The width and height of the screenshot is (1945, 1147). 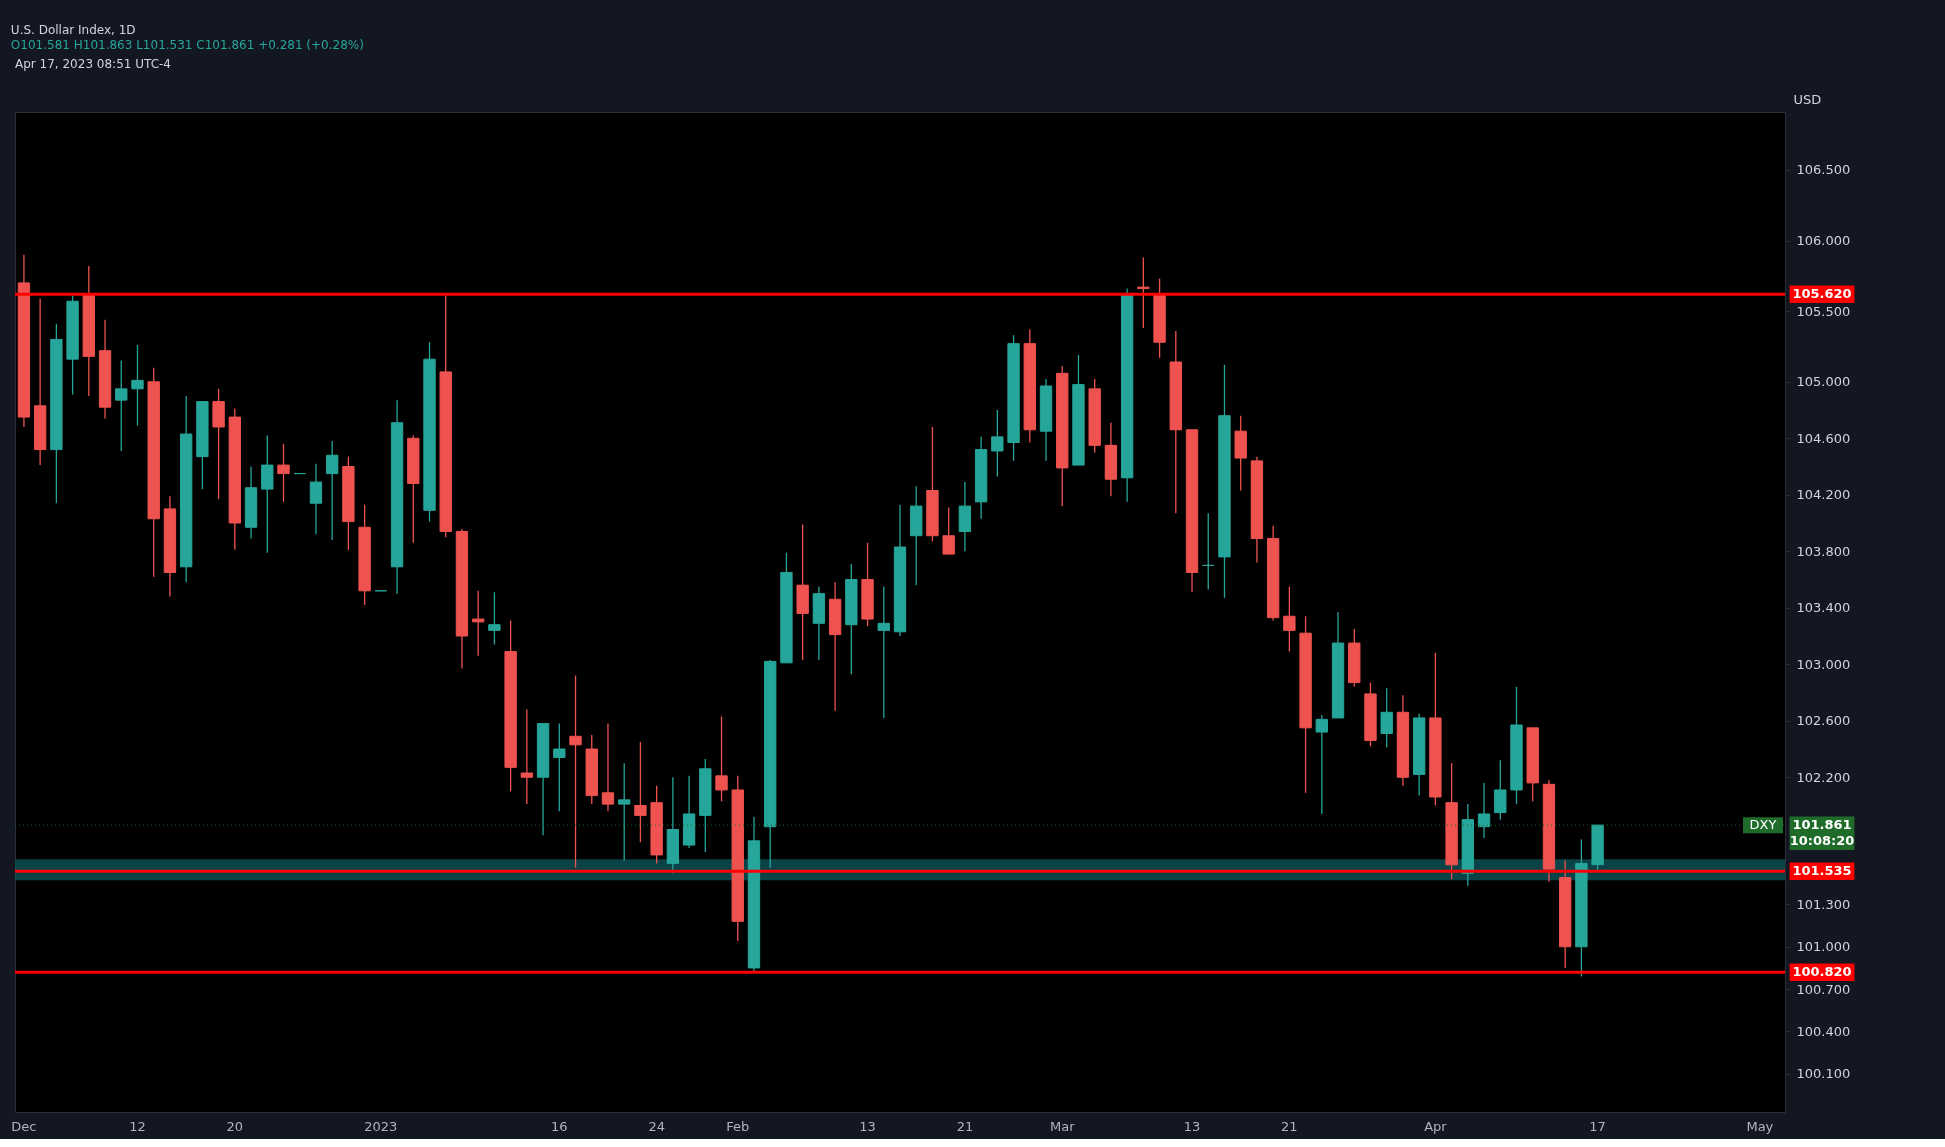 What do you see at coordinates (1823, 170) in the screenshot?
I see `y-tick-label: 106.500` at bounding box center [1823, 170].